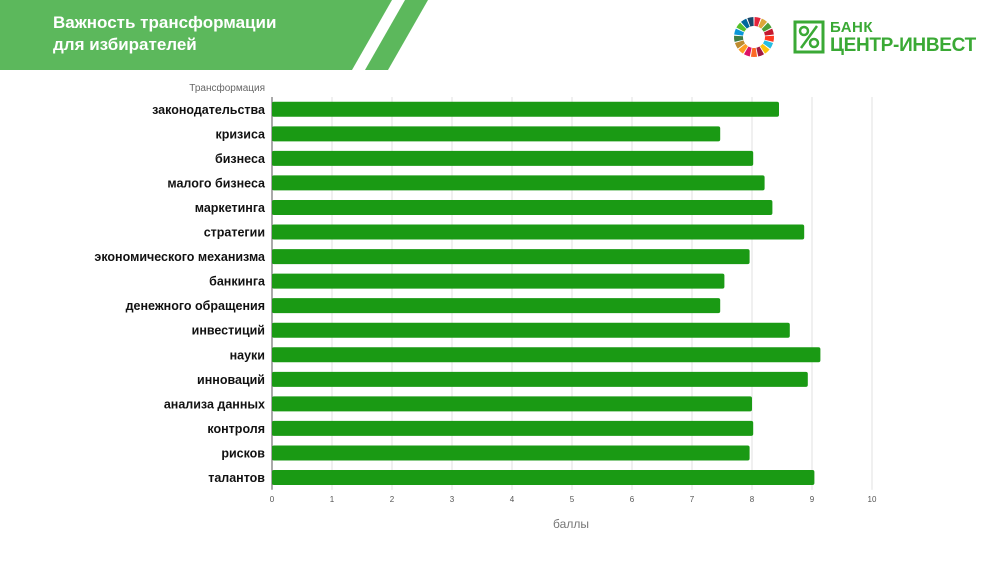  I want to click on x-tick-label: 6, so click(632, 499).